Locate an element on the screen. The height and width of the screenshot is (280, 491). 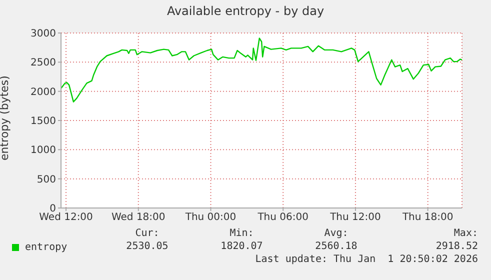
y-tick-label: 500 is located at coordinates (46, 180).